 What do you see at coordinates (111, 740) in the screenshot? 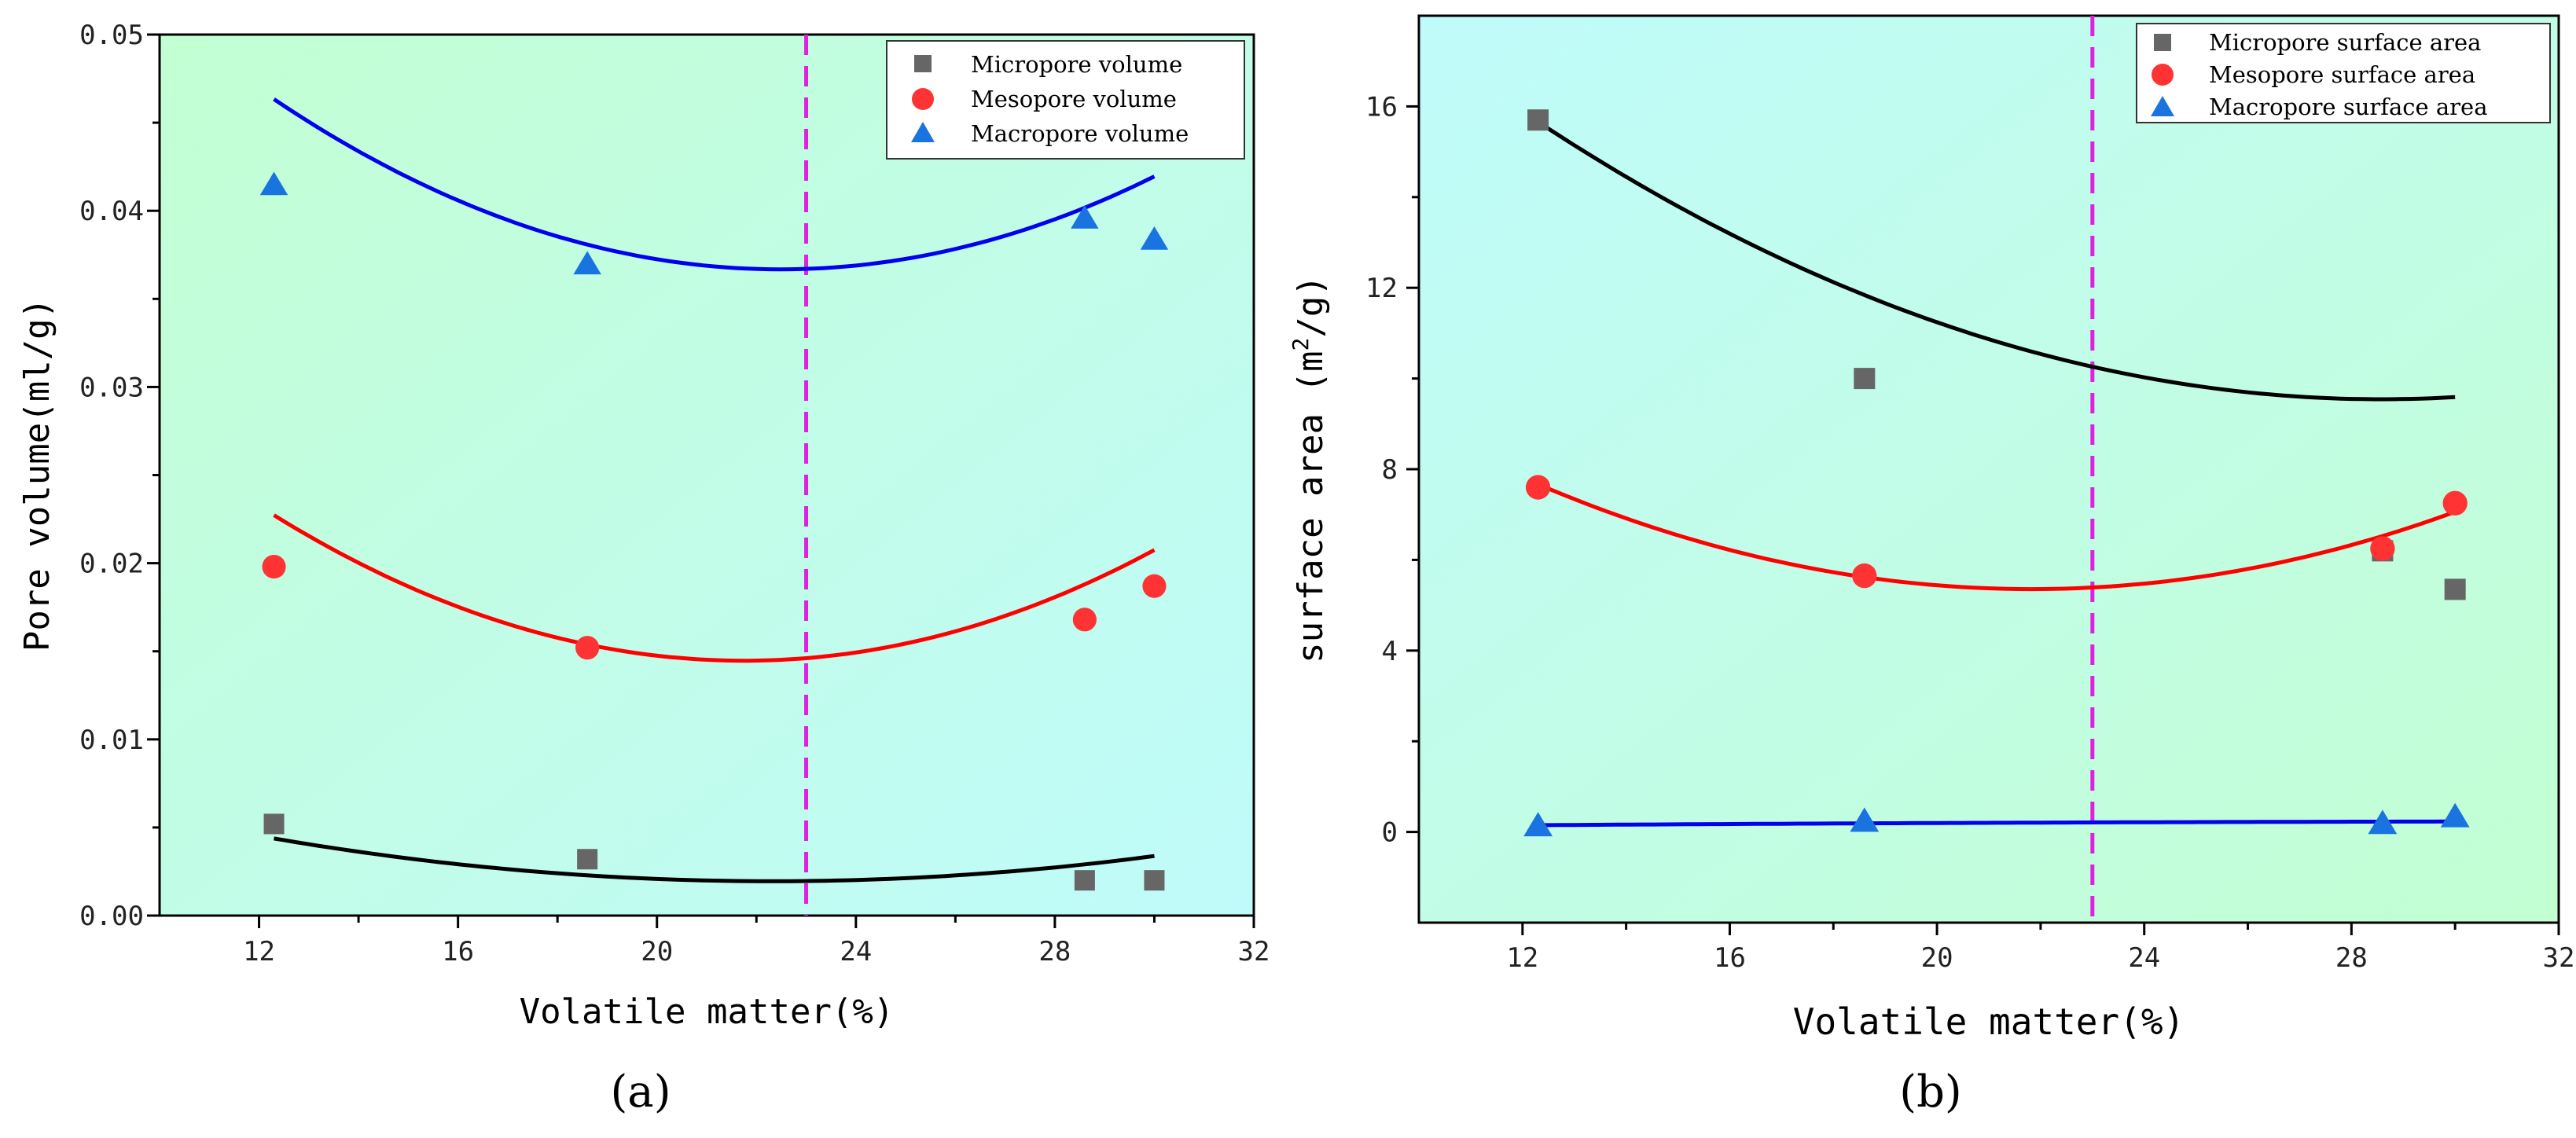
I see `y-tick-label: 0.01` at bounding box center [111, 740].